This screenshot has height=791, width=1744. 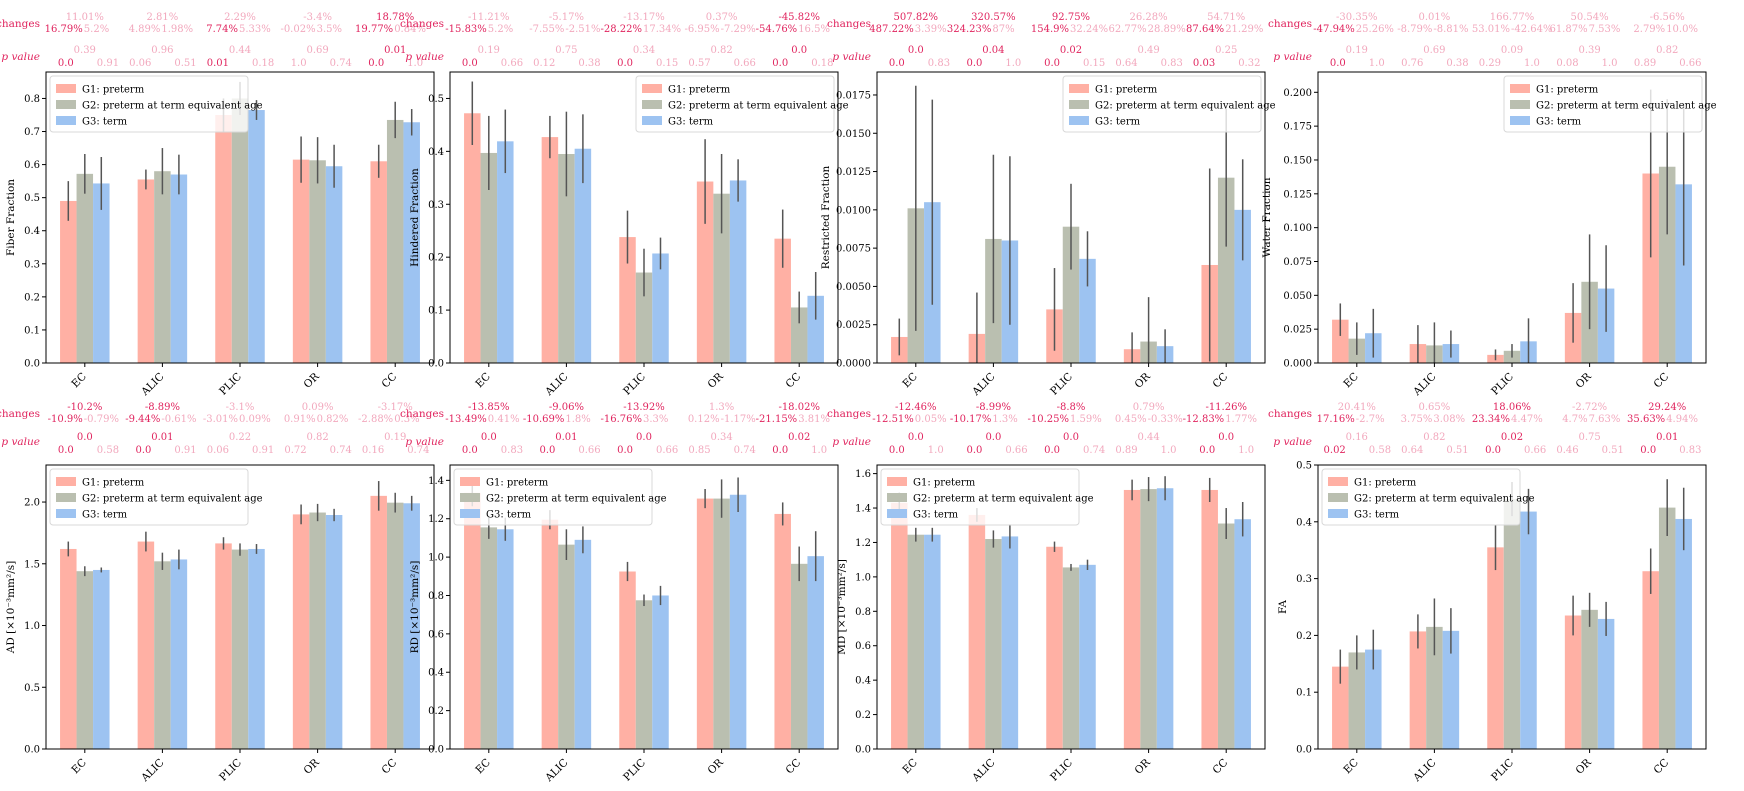 I want to click on bar-ec-g1, so click(x=899, y=625).